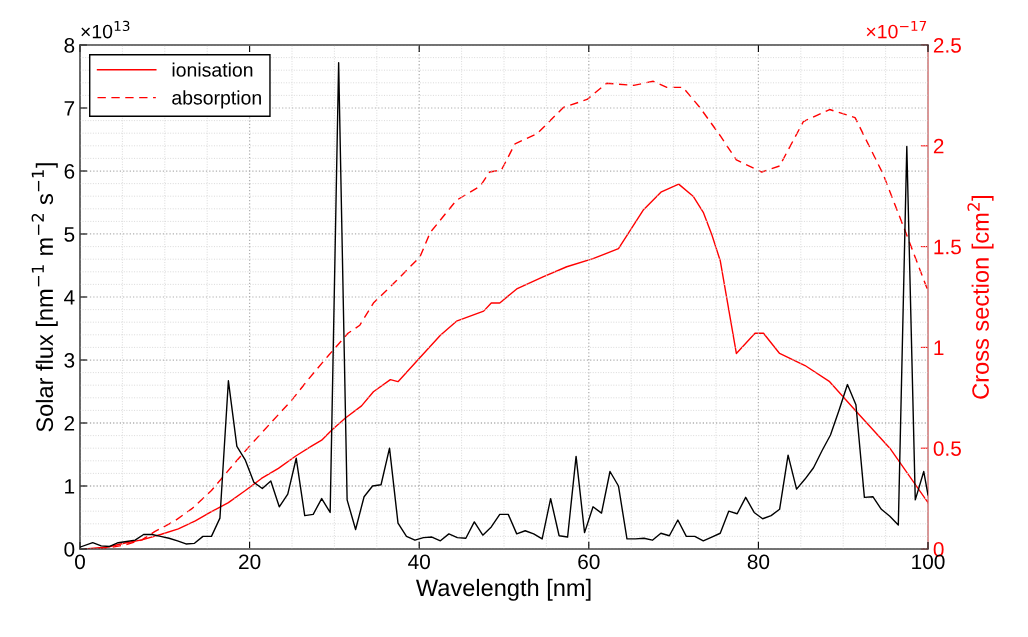  Describe the element at coordinates (250, 562) in the screenshot. I see `x-tick-label: 20` at that location.